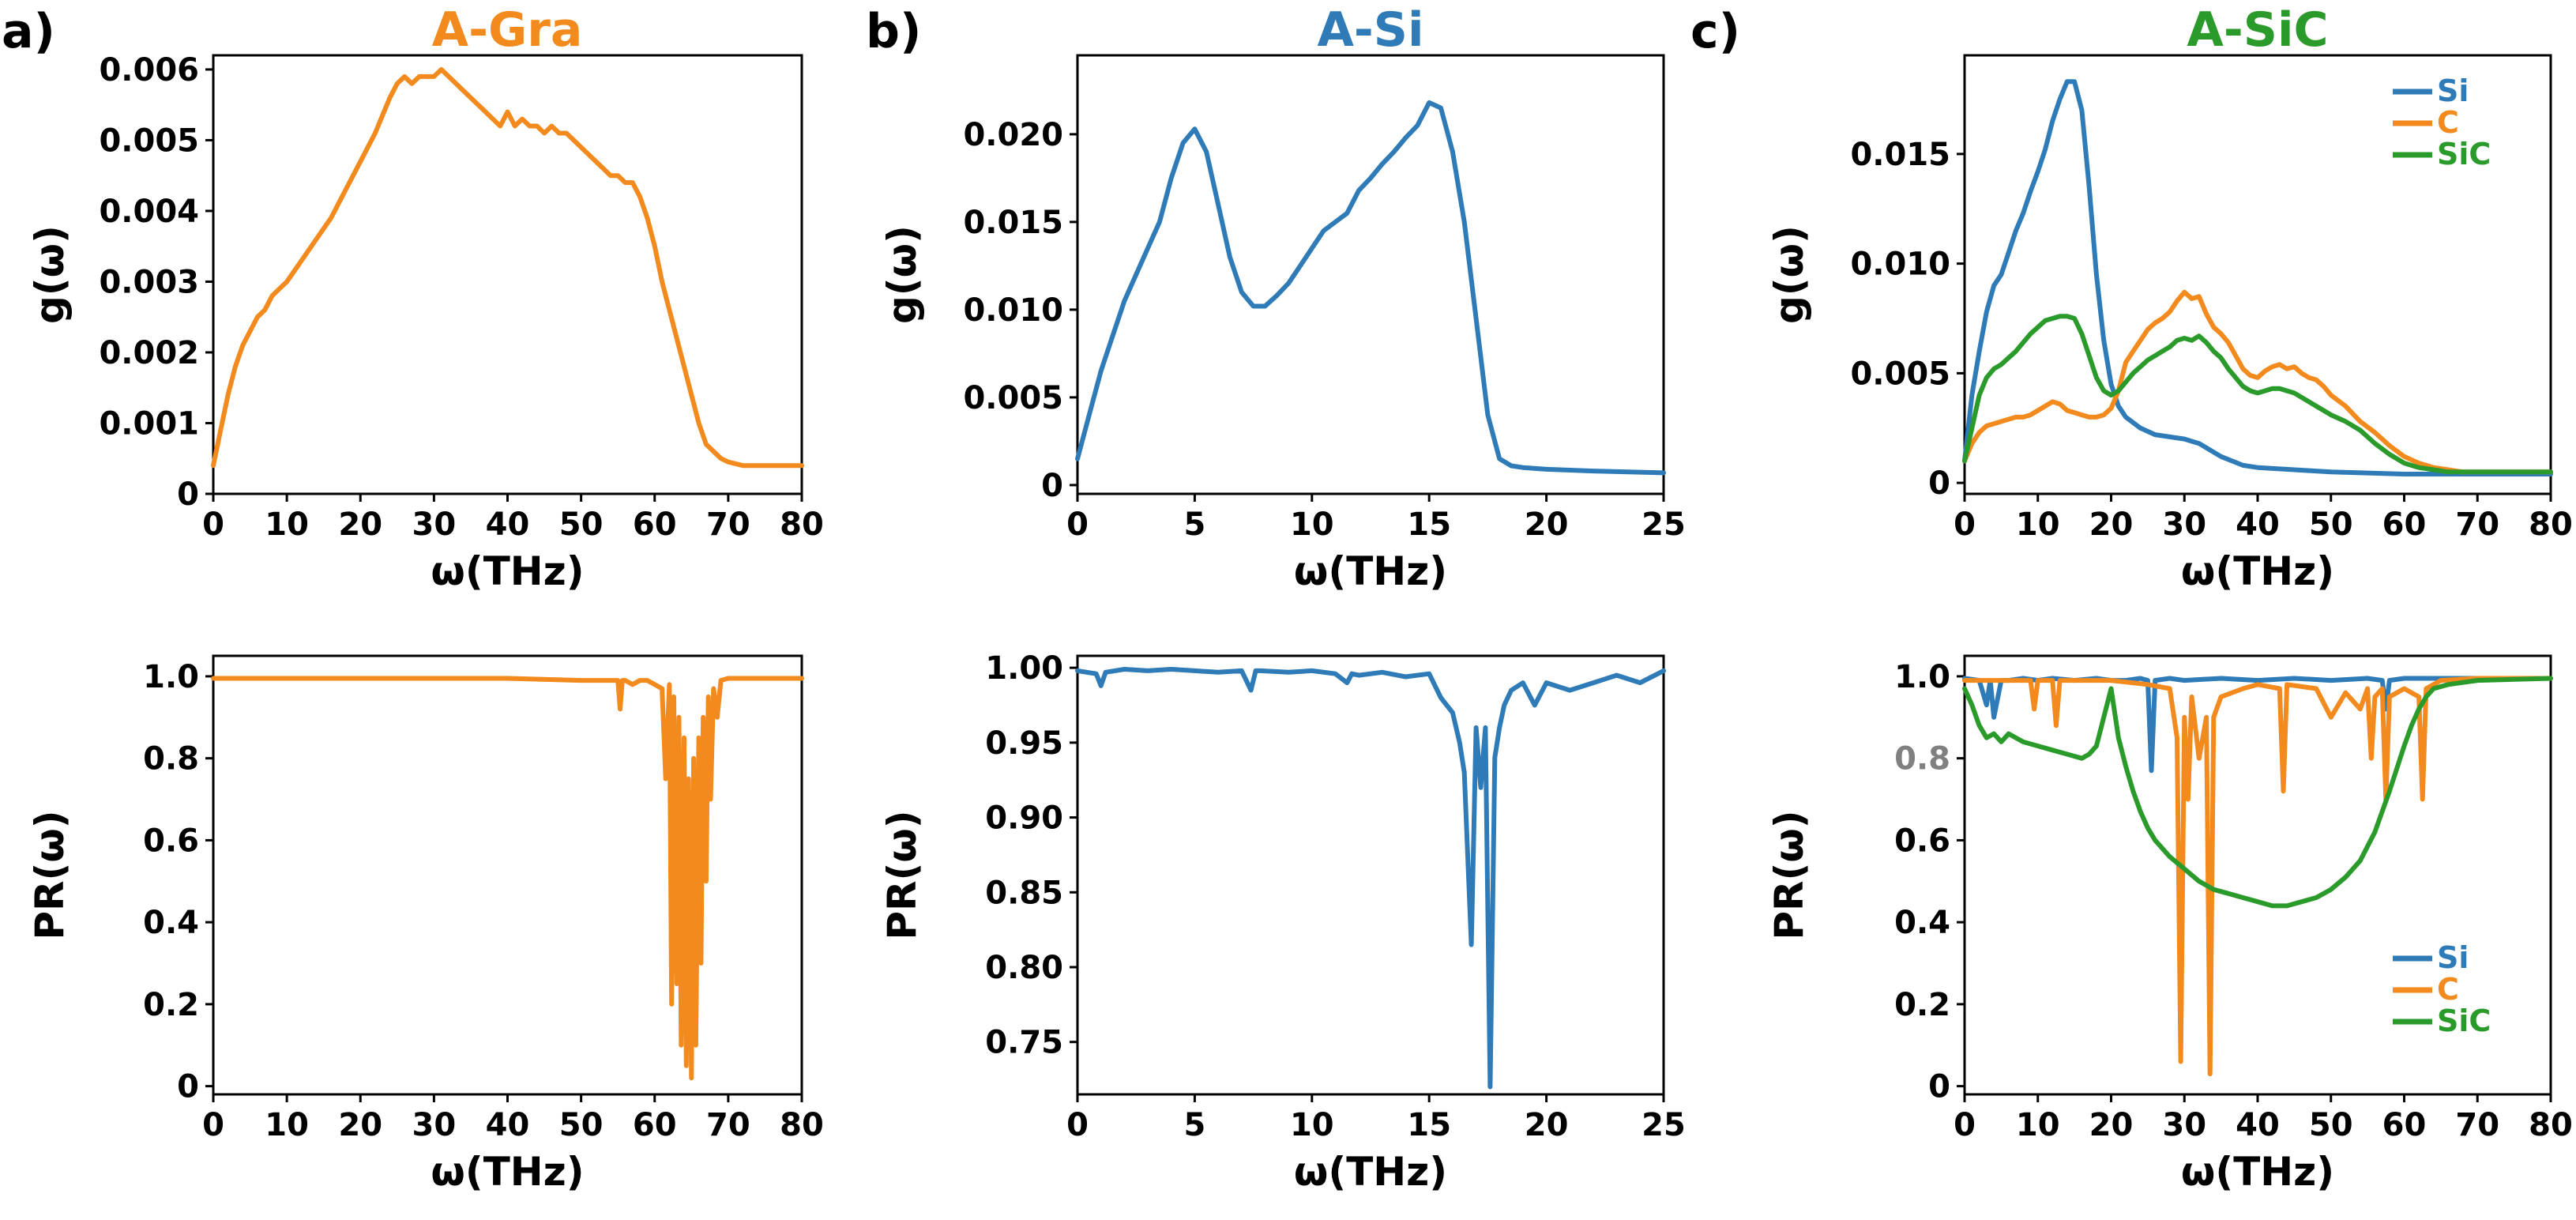  Describe the element at coordinates (1024, 893) in the screenshot. I see `y-tick-label: 0.85` at that location.